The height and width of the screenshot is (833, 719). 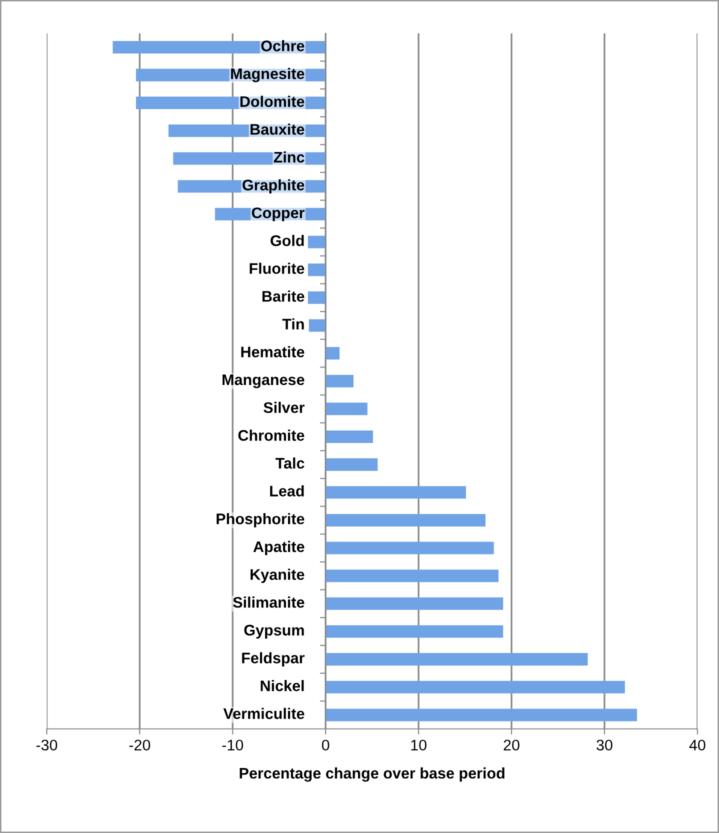 I want to click on y-tick-label: Bauxite, so click(x=277, y=129).